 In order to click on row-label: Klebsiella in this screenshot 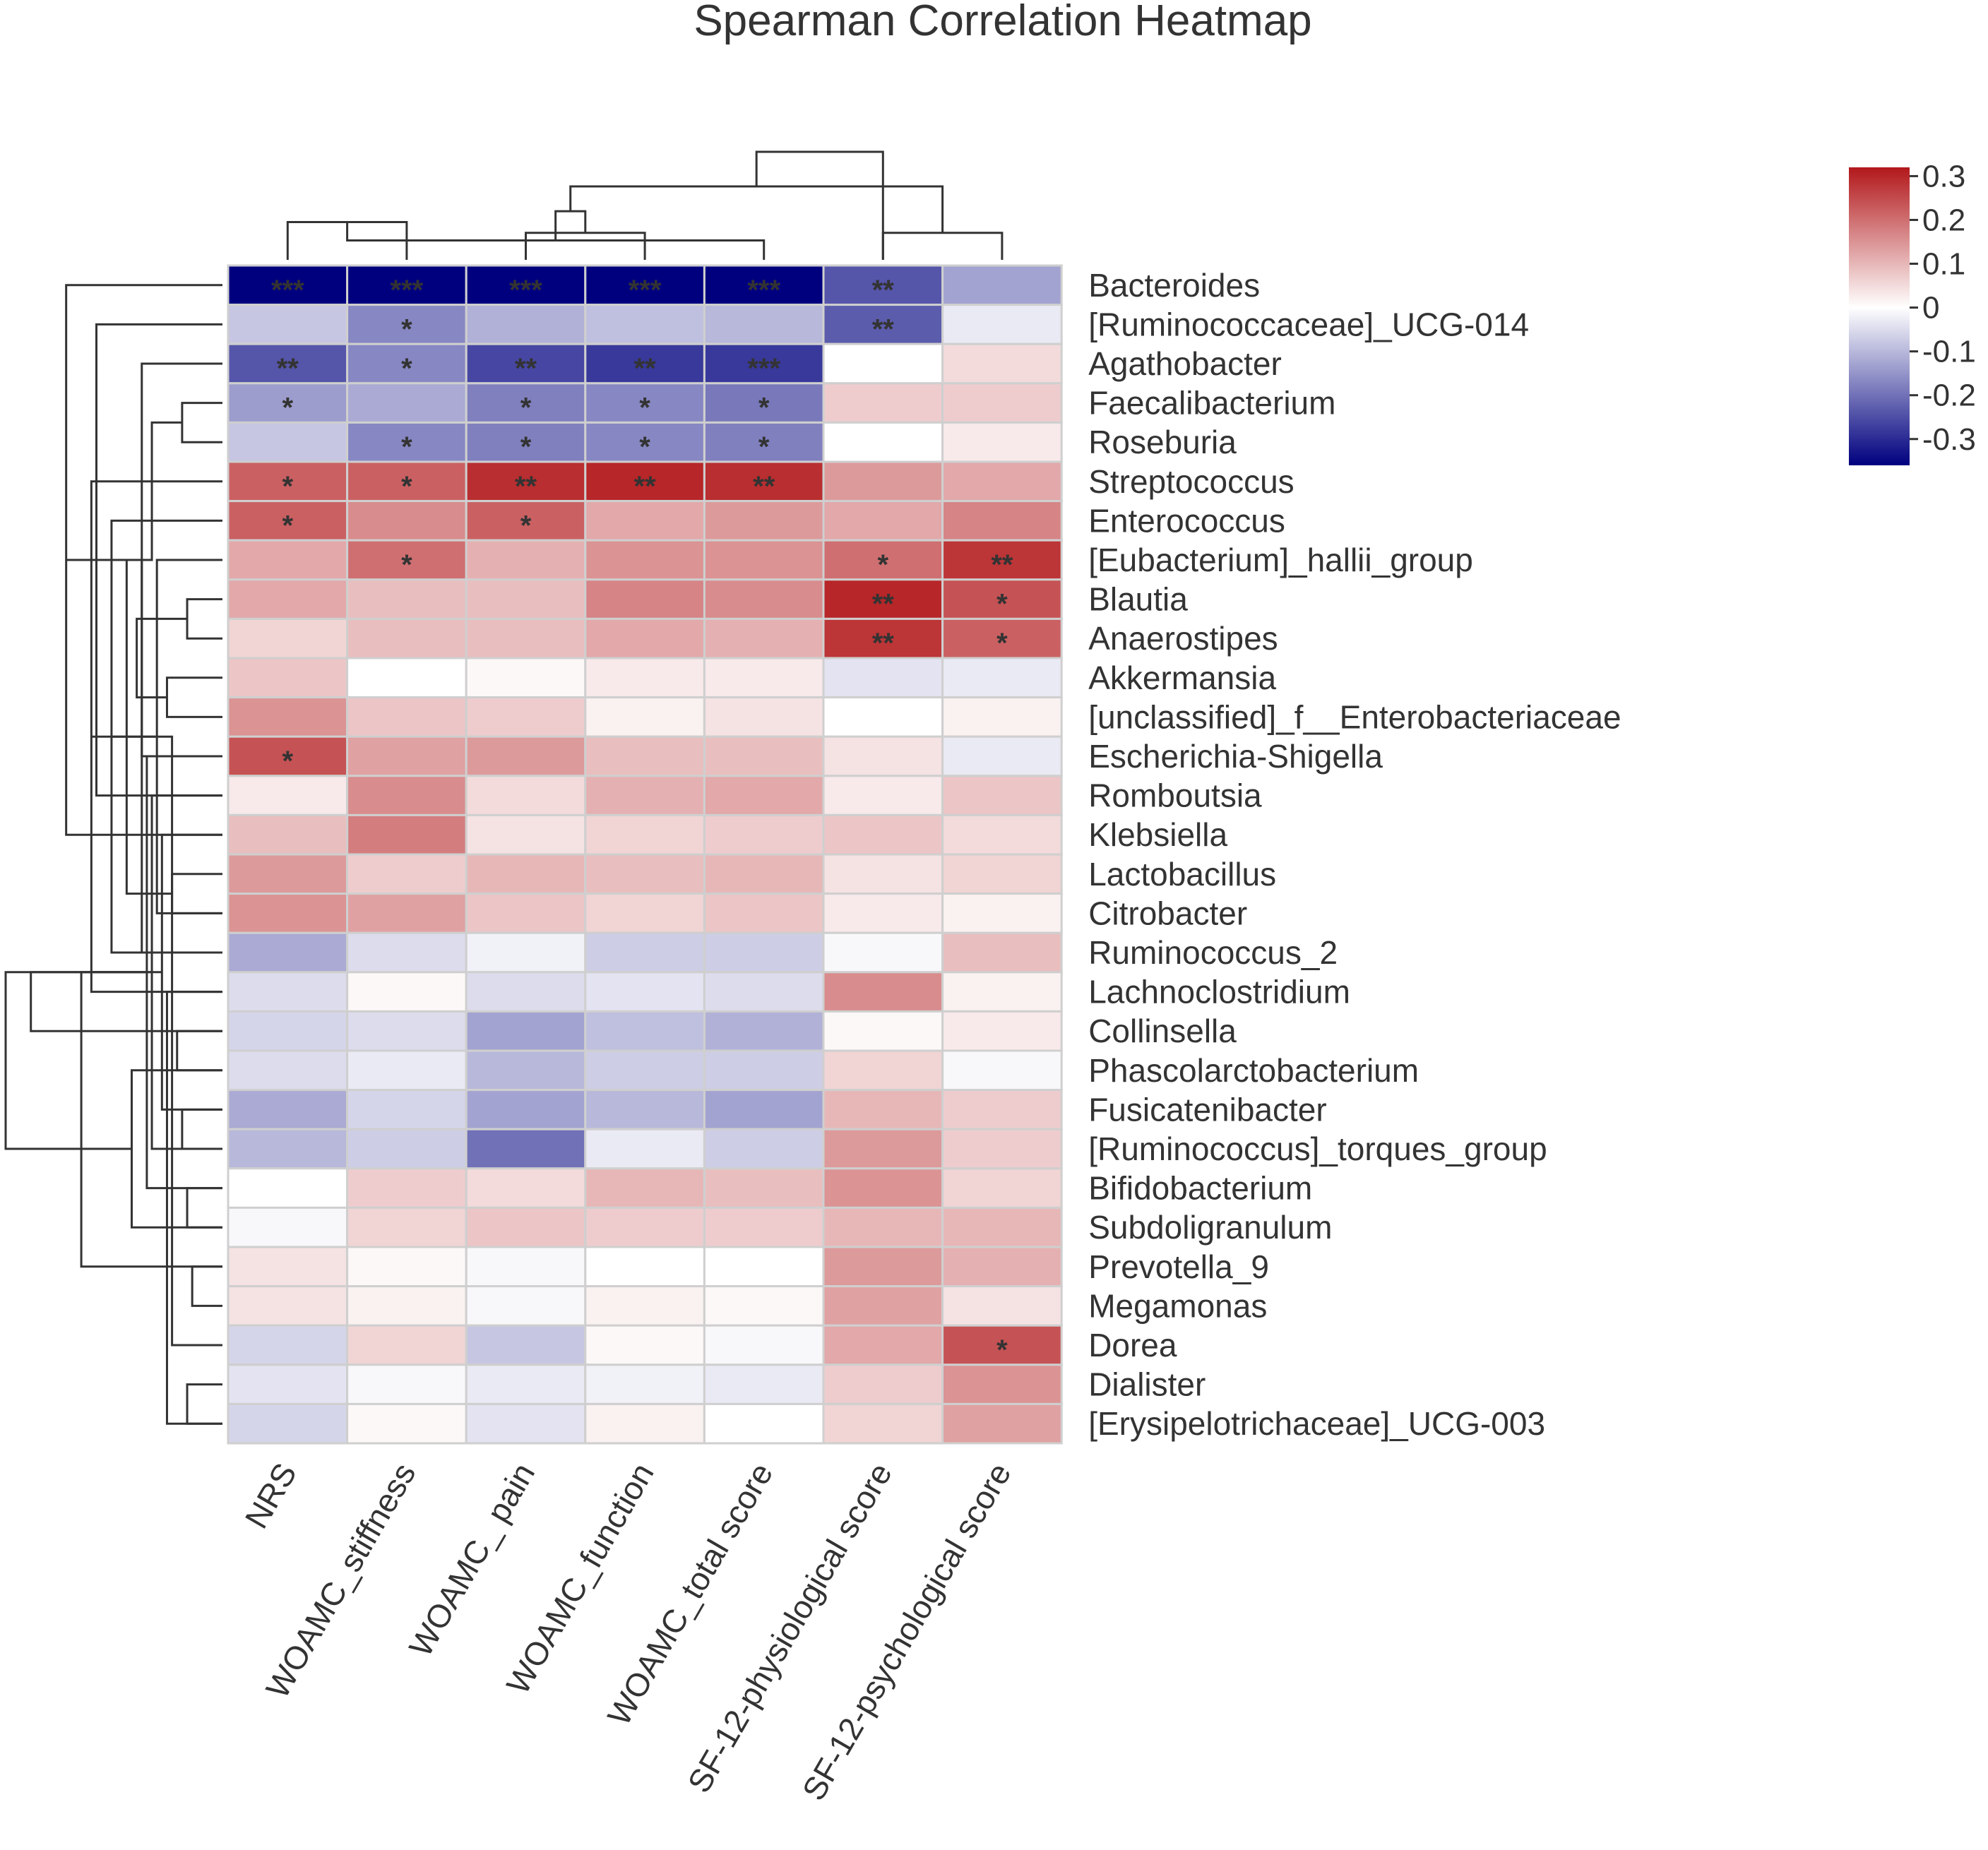, I will do `click(1157, 834)`.